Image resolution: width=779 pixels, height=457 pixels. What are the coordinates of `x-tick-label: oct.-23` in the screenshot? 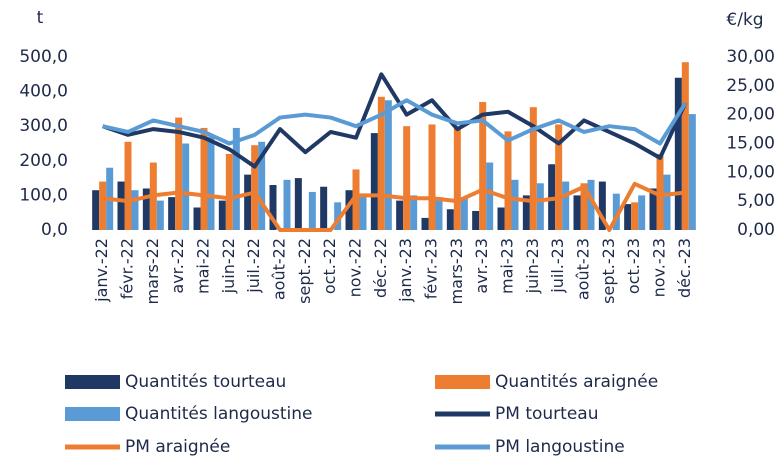 It's located at (633, 266).